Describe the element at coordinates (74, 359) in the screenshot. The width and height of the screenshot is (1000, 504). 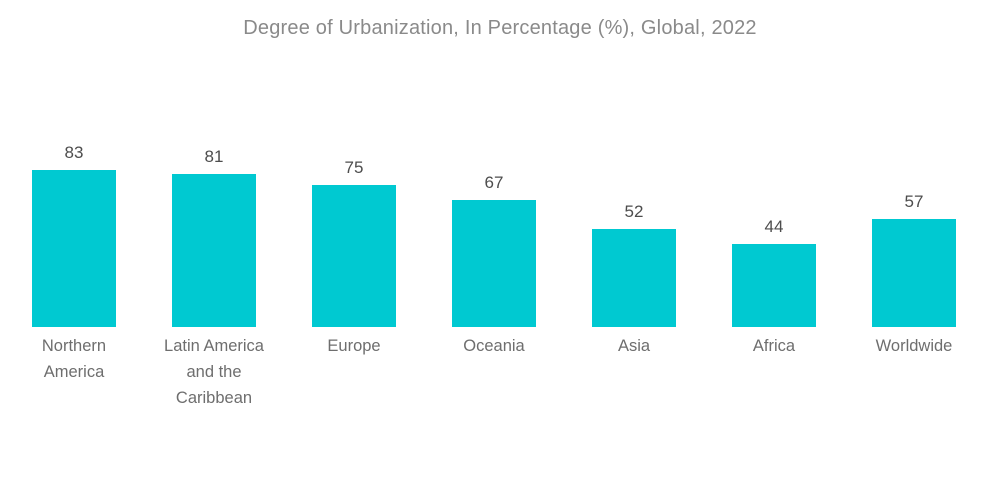
I see `category-label: Northern America` at that location.